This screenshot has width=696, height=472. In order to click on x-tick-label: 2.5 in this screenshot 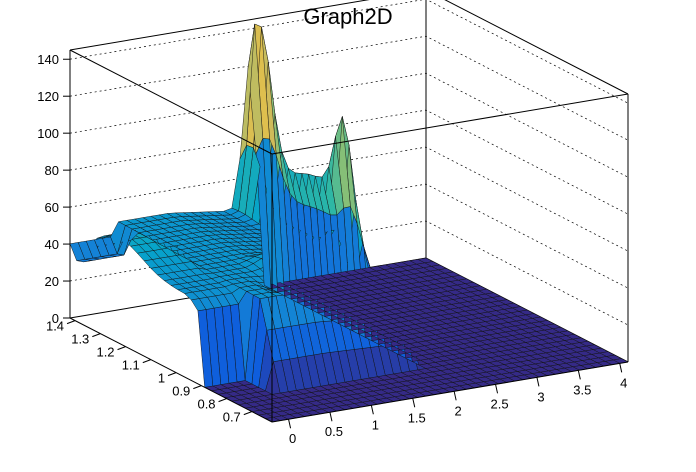, I will do `click(499, 403)`.